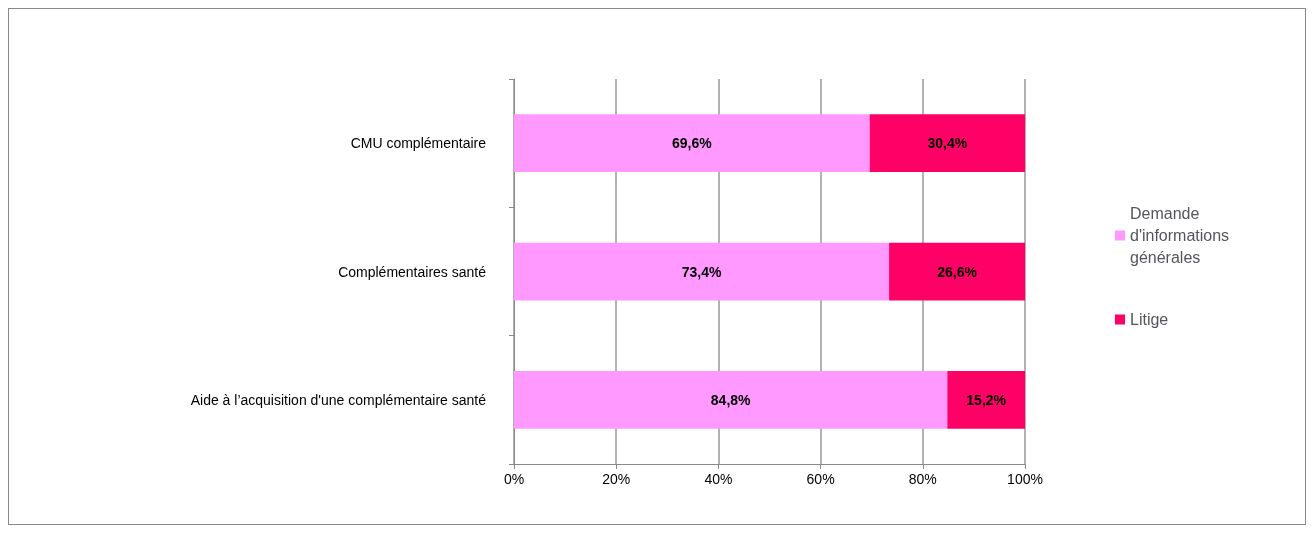  Describe the element at coordinates (922, 479) in the screenshot. I see `x-tick-label: 80%` at that location.